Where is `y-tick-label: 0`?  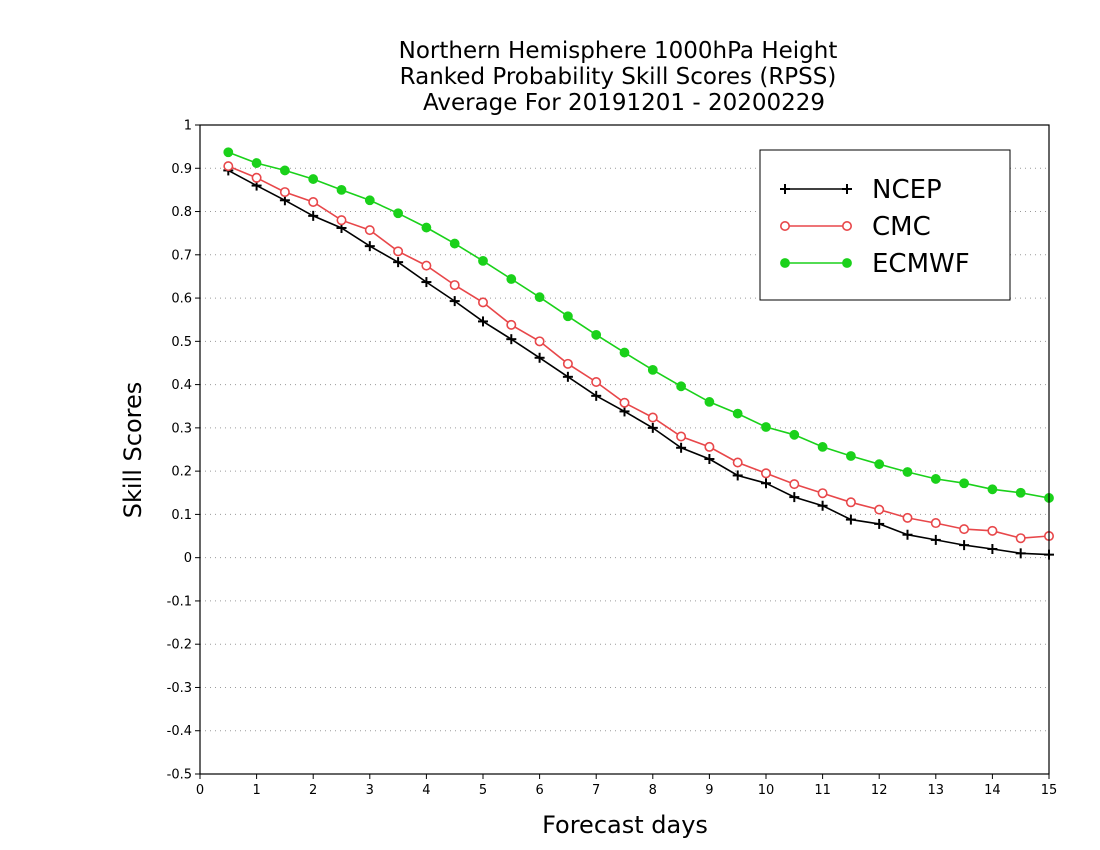
y-tick-label: 0 is located at coordinates (188, 558).